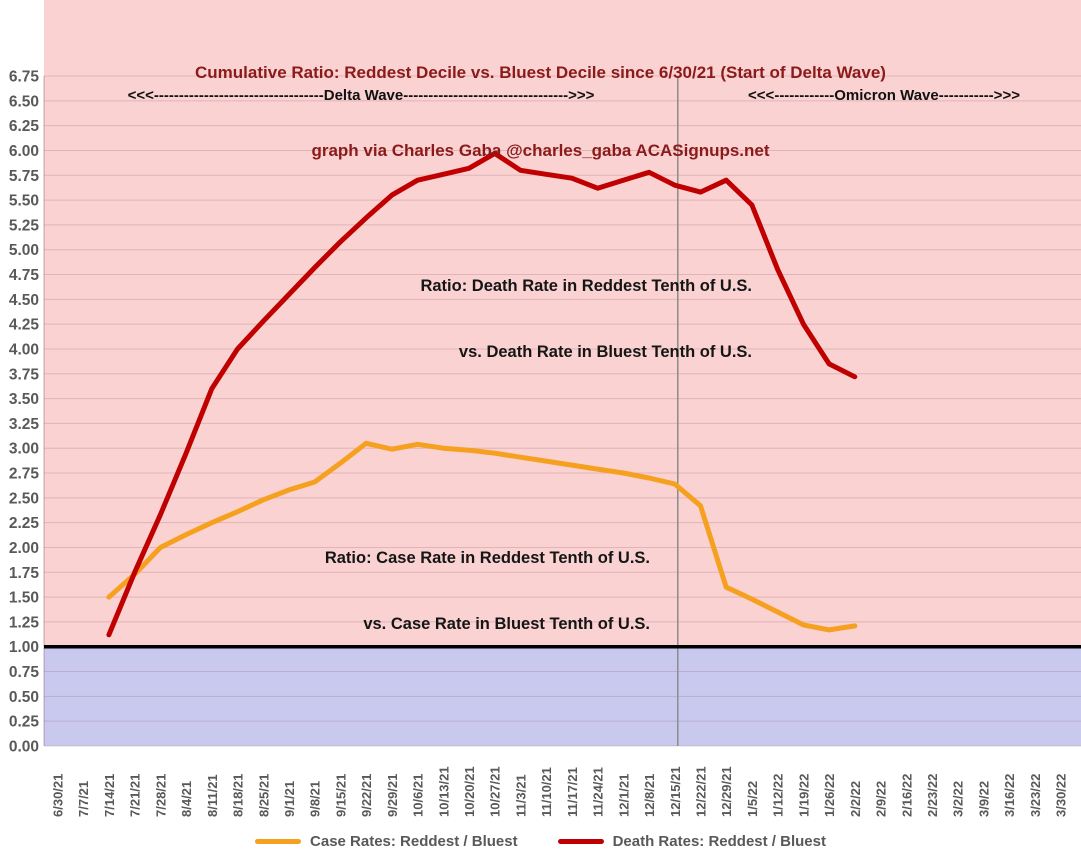  I want to click on x-axis-tick-label: 12/22/21, so click(701, 791).